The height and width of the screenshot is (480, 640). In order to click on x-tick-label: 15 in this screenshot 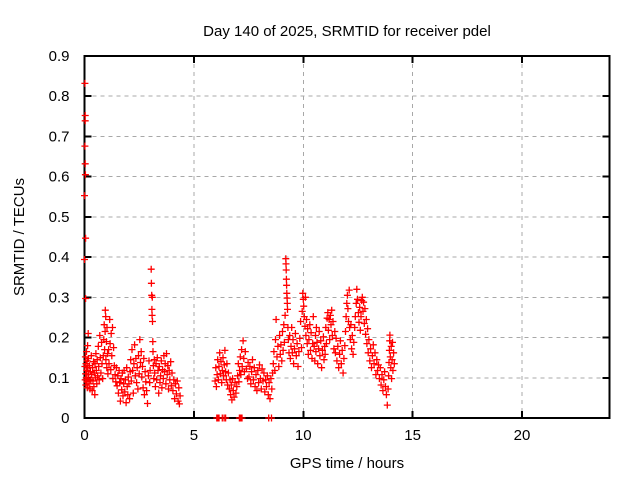, I will do `click(412, 435)`.